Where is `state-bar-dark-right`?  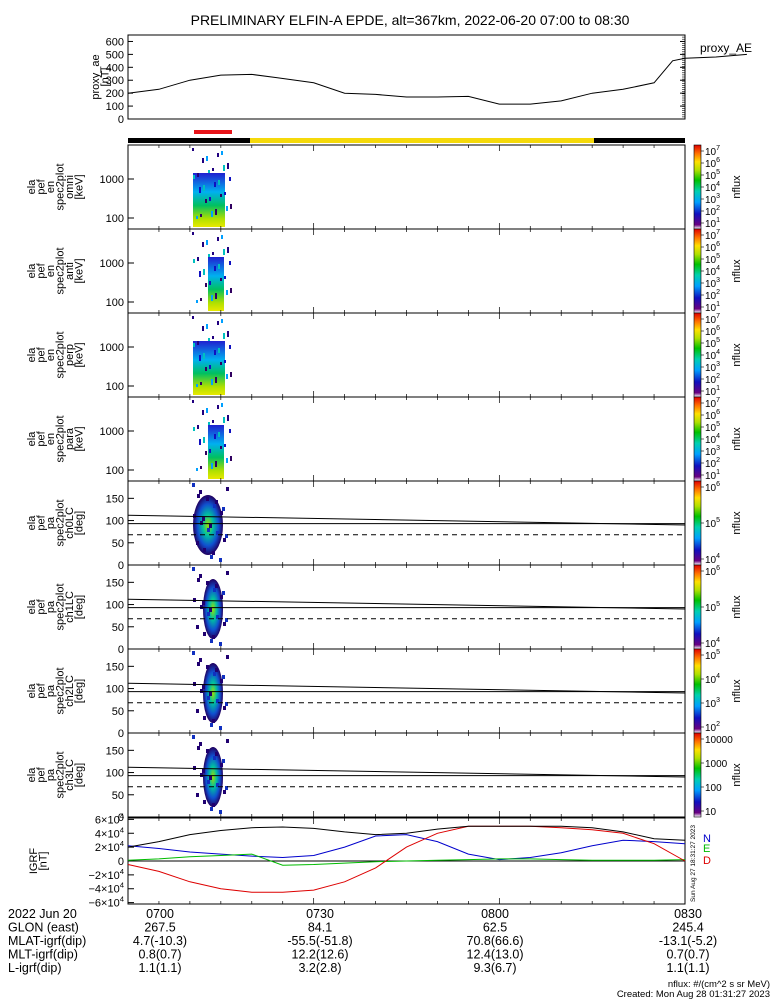 state-bar-dark-right is located at coordinates (639, 140).